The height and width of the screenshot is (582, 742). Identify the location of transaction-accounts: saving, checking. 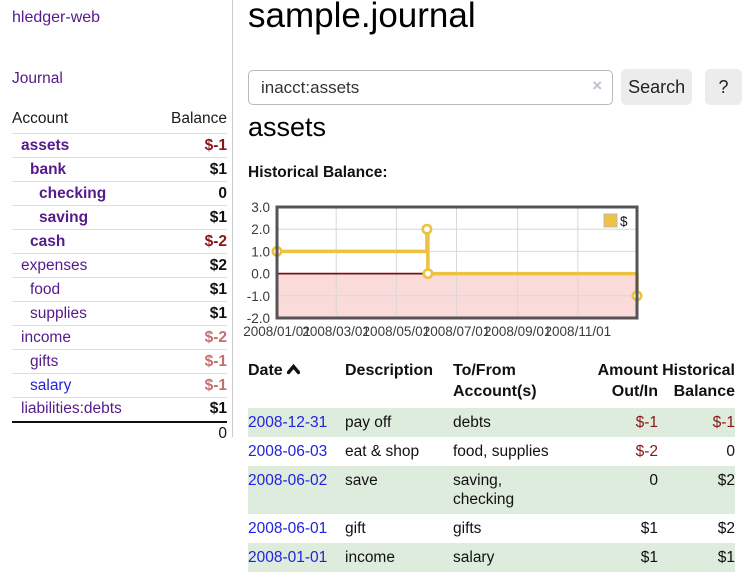
(518, 490).